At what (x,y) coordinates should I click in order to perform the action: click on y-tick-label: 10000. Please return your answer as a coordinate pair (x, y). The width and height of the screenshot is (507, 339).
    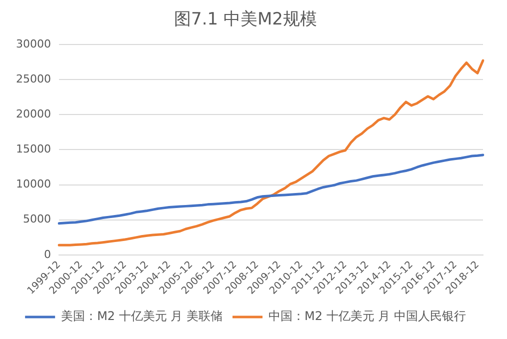
    Looking at the image, I should click on (33, 184).